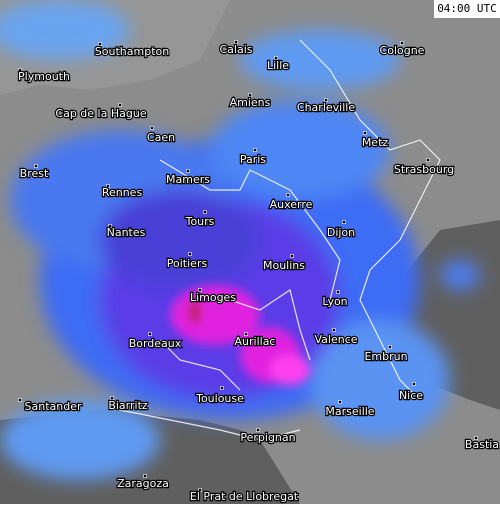 The height and width of the screenshot is (508, 500). I want to click on city-label: Mamers, so click(188, 179).